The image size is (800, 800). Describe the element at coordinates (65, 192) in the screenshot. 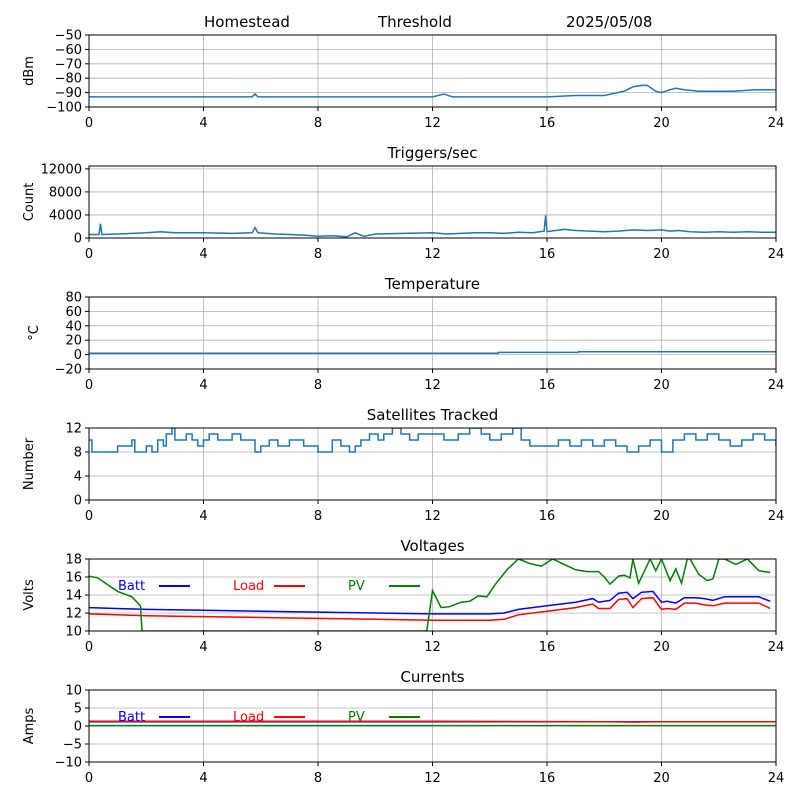

I see `y-tick-label: 8000` at that location.